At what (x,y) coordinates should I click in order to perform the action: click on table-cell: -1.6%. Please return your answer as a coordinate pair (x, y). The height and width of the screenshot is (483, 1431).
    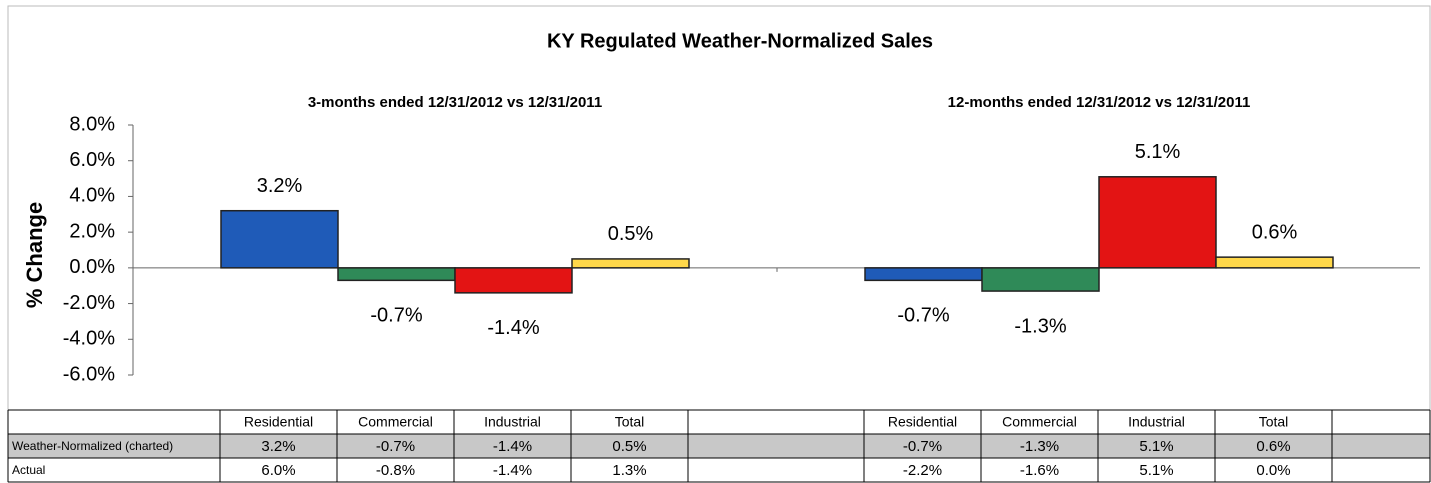
    Looking at the image, I should click on (1039, 470).